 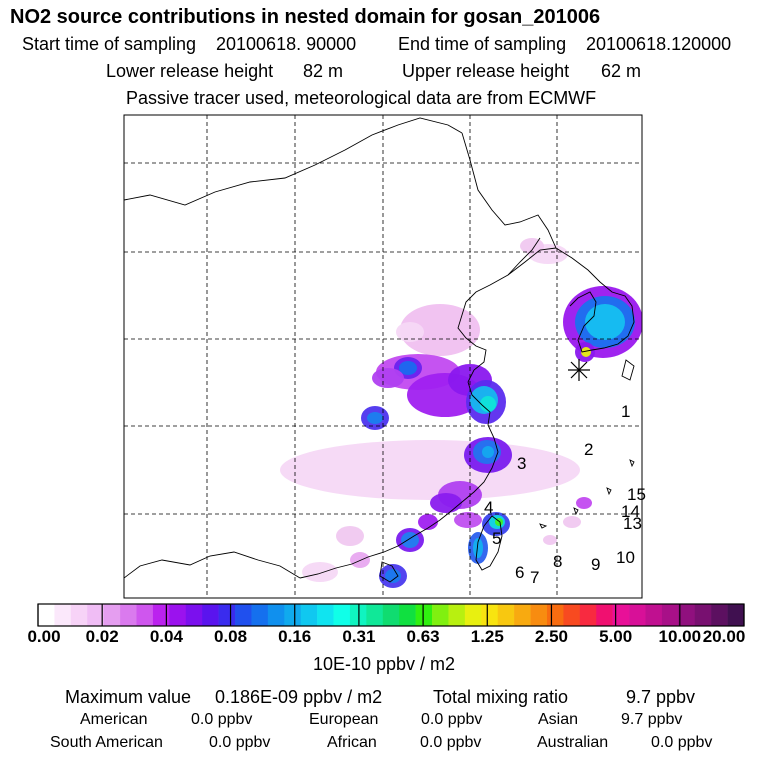 What do you see at coordinates (359, 636) in the screenshot?
I see `colorbar-tick-label-6: 0.31` at bounding box center [359, 636].